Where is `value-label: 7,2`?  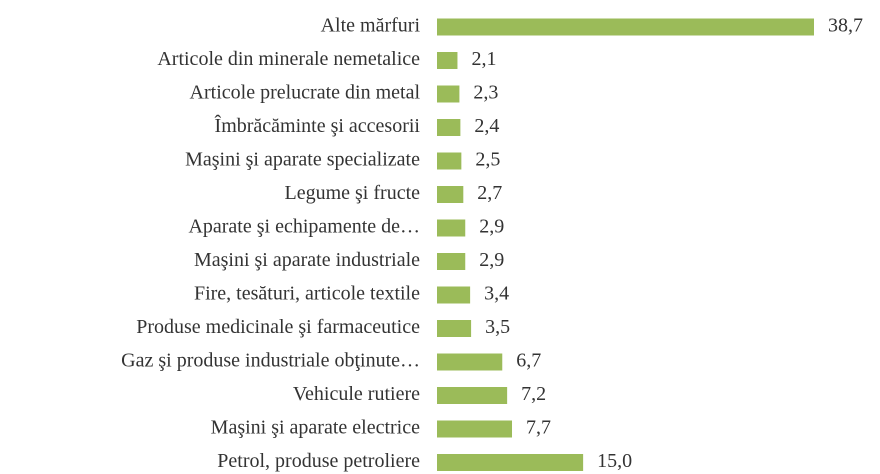
value-label: 7,2 is located at coordinates (533, 394).